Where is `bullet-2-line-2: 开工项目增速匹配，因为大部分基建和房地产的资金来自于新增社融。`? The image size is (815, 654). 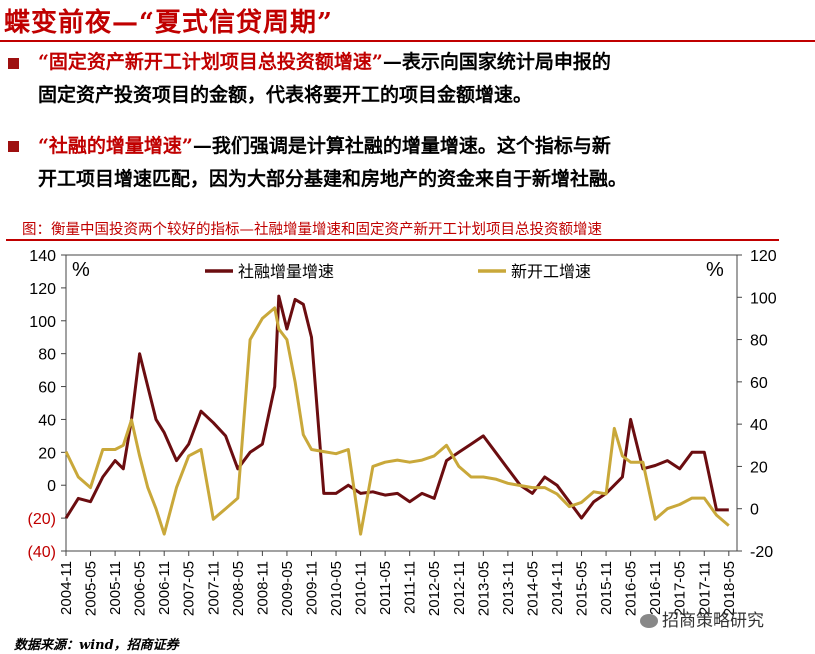
bullet-2-line-2: 开工项目增速匹配，因为大部分基建和房地产的资金来自于新增社融。 is located at coordinates (333, 179).